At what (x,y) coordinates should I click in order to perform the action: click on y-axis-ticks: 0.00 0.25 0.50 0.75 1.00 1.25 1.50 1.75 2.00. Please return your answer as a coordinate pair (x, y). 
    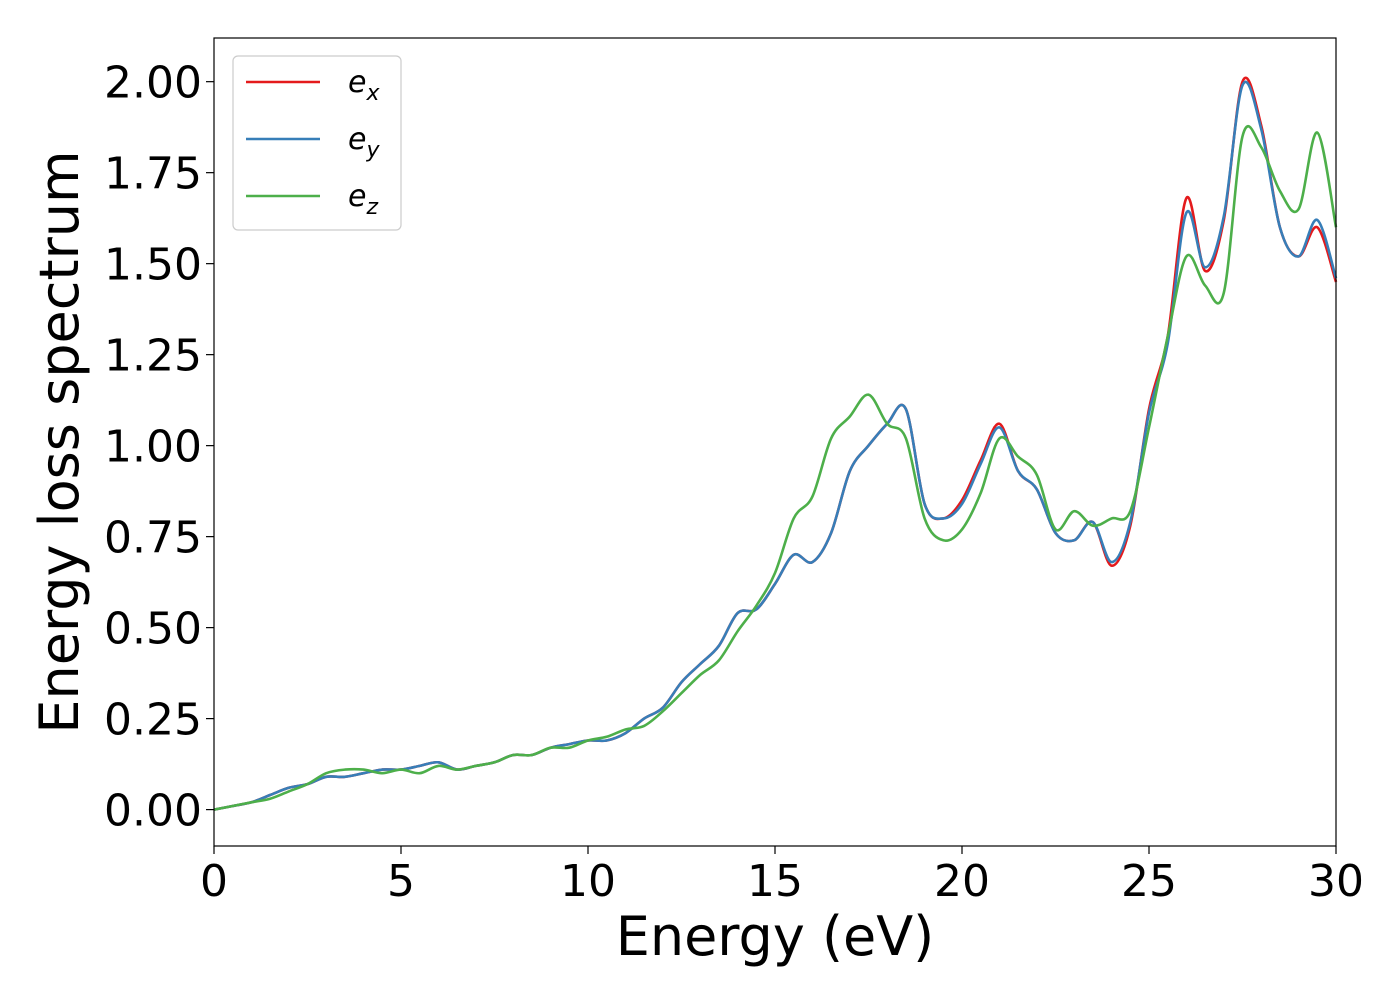
    Looking at the image, I should click on (159, 447).